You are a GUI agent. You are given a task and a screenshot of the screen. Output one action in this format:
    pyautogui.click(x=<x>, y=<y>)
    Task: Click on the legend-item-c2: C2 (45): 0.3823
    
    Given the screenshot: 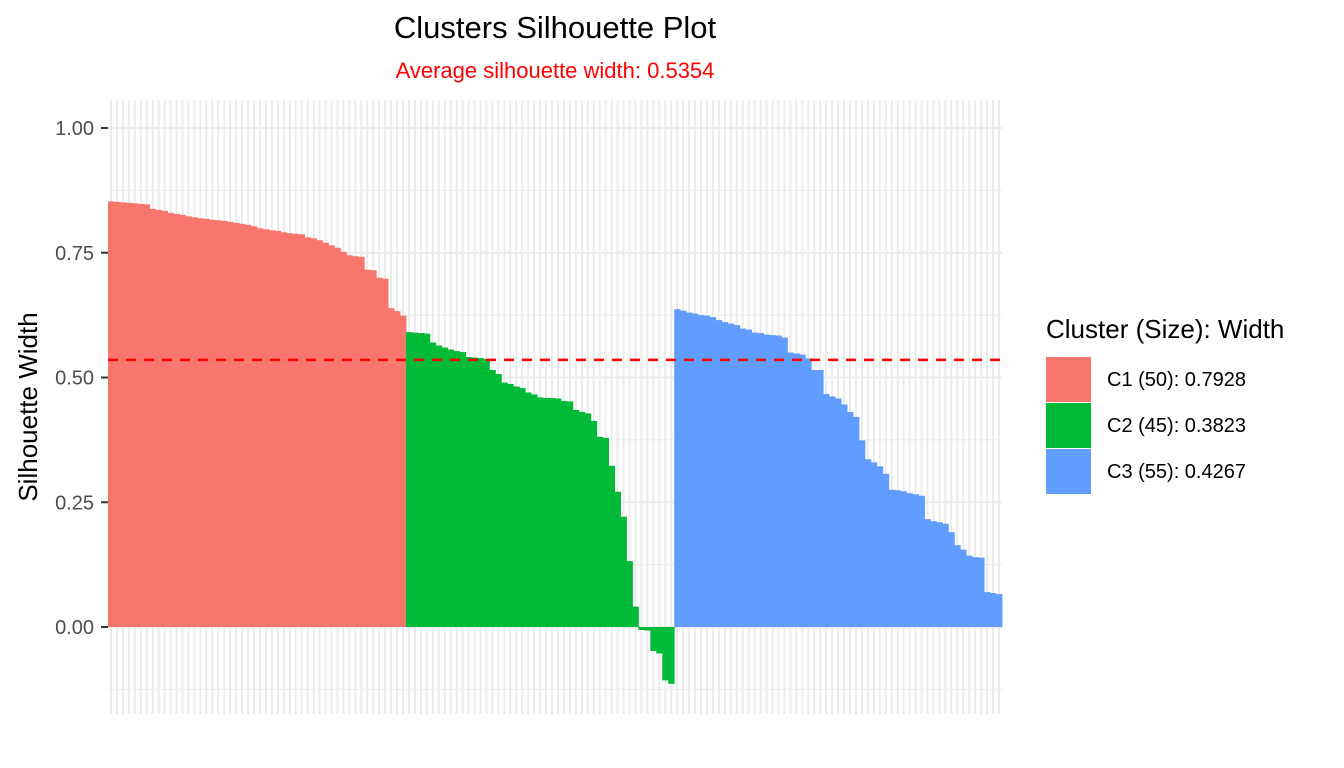 What is the action you would take?
    pyautogui.click(x=1165, y=426)
    